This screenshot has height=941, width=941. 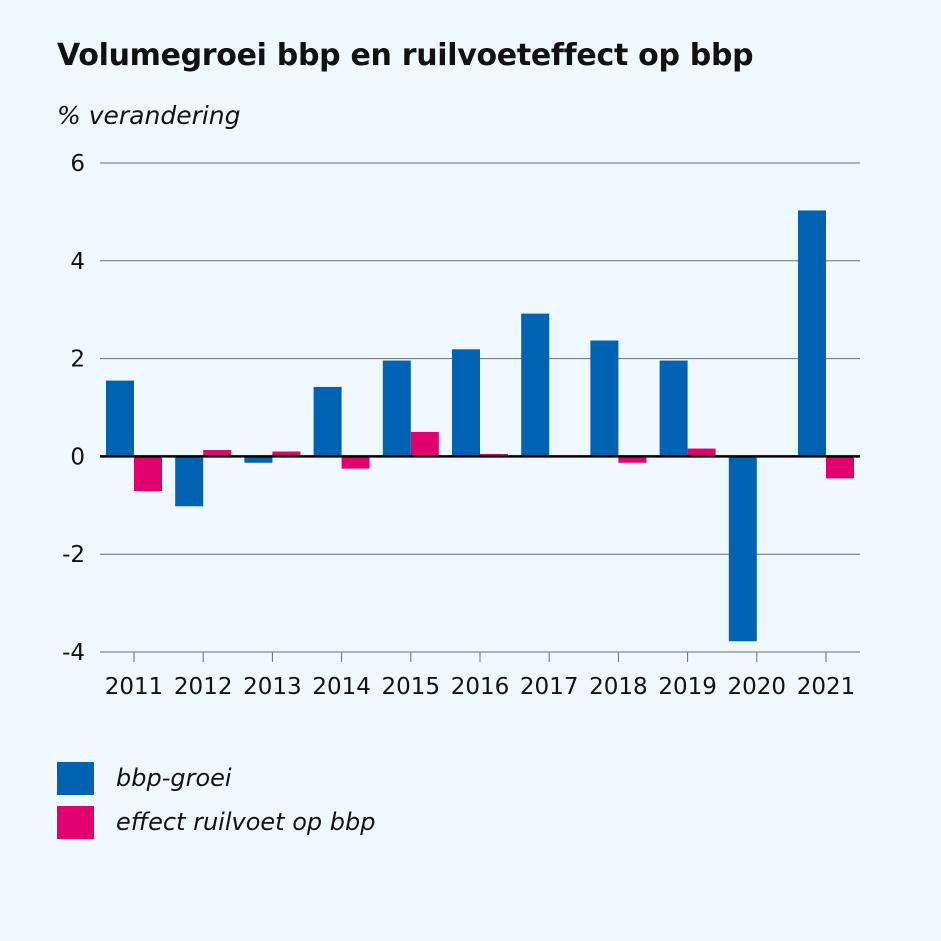 What do you see at coordinates (77, 164) in the screenshot?
I see `y-tick-label-6: 6` at bounding box center [77, 164].